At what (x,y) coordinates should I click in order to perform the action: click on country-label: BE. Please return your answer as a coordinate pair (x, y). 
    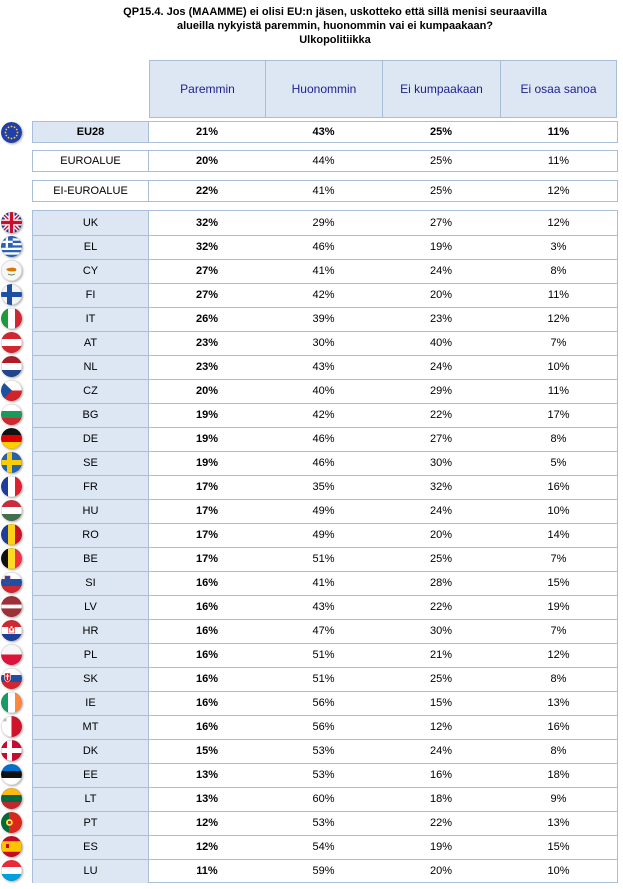
    Looking at the image, I should click on (90, 559).